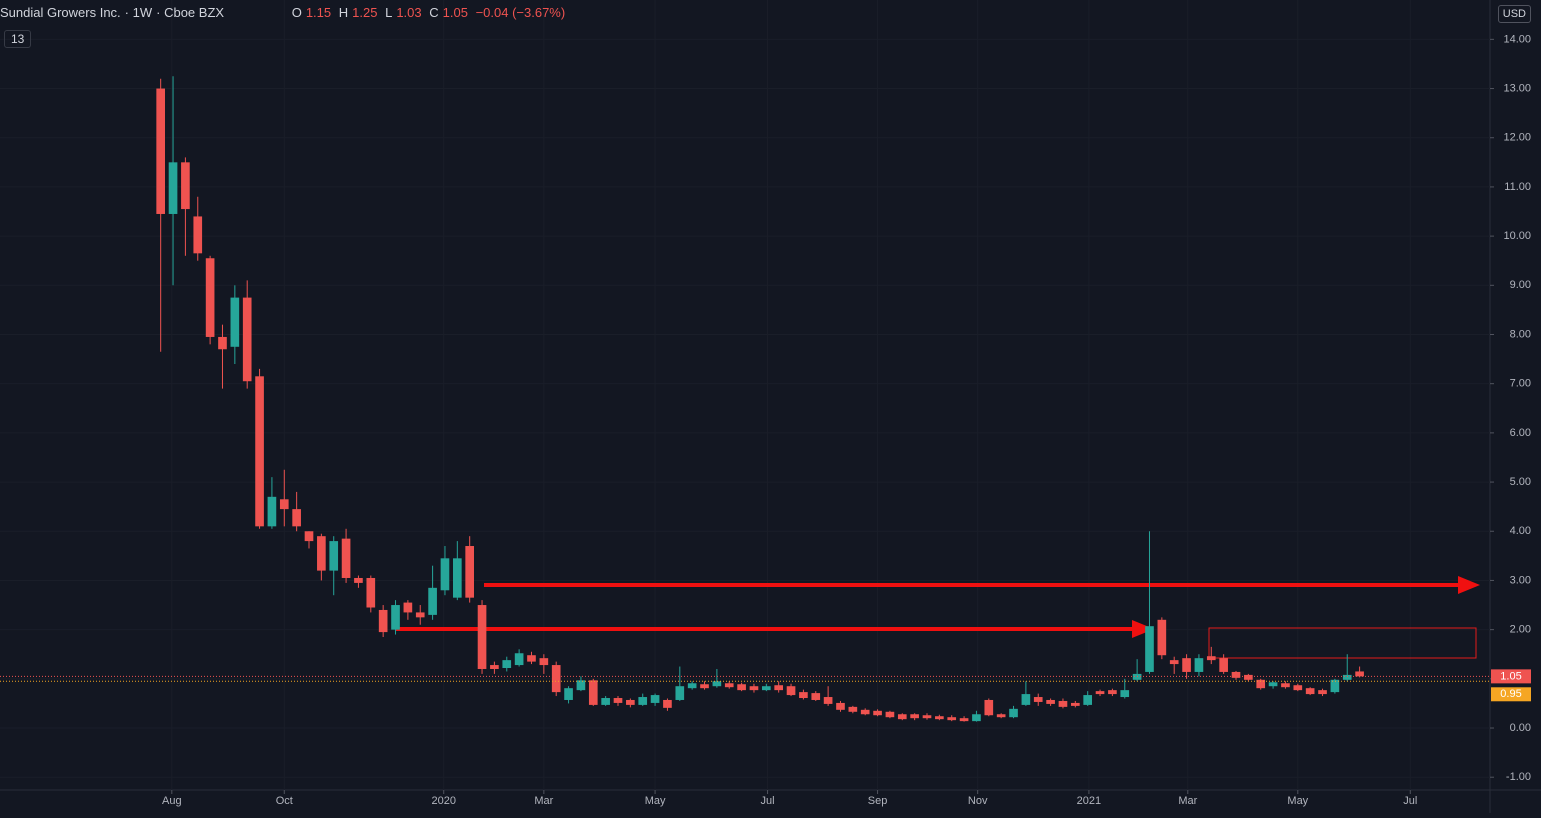 This screenshot has height=818, width=1541. I want to click on range-box, so click(1342, 643).